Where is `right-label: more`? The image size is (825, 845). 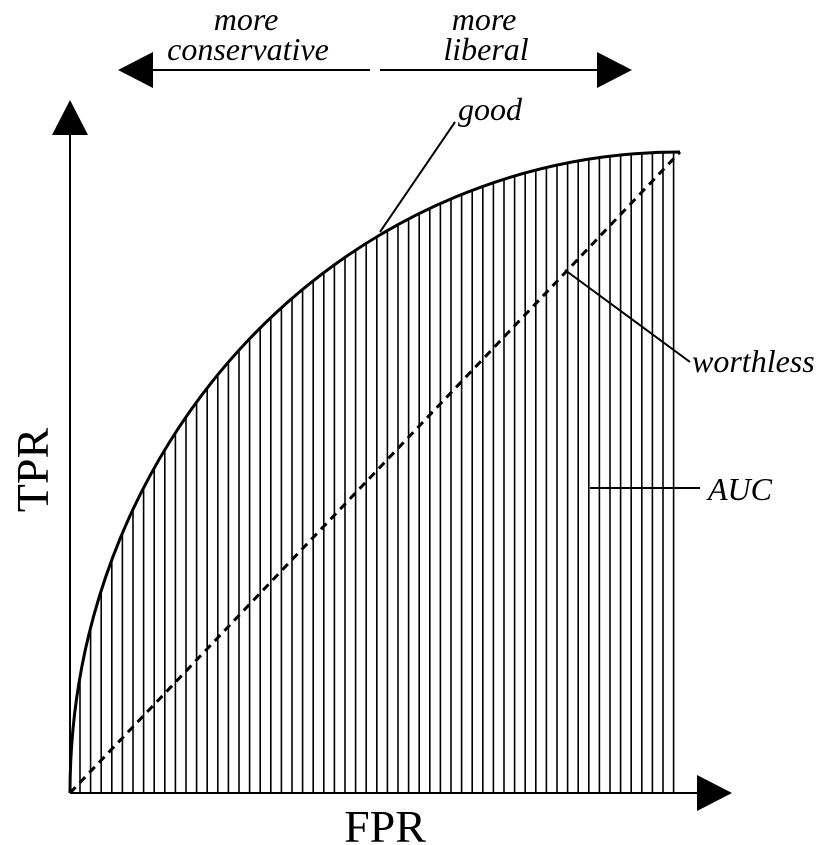 right-label: more is located at coordinates (484, 19).